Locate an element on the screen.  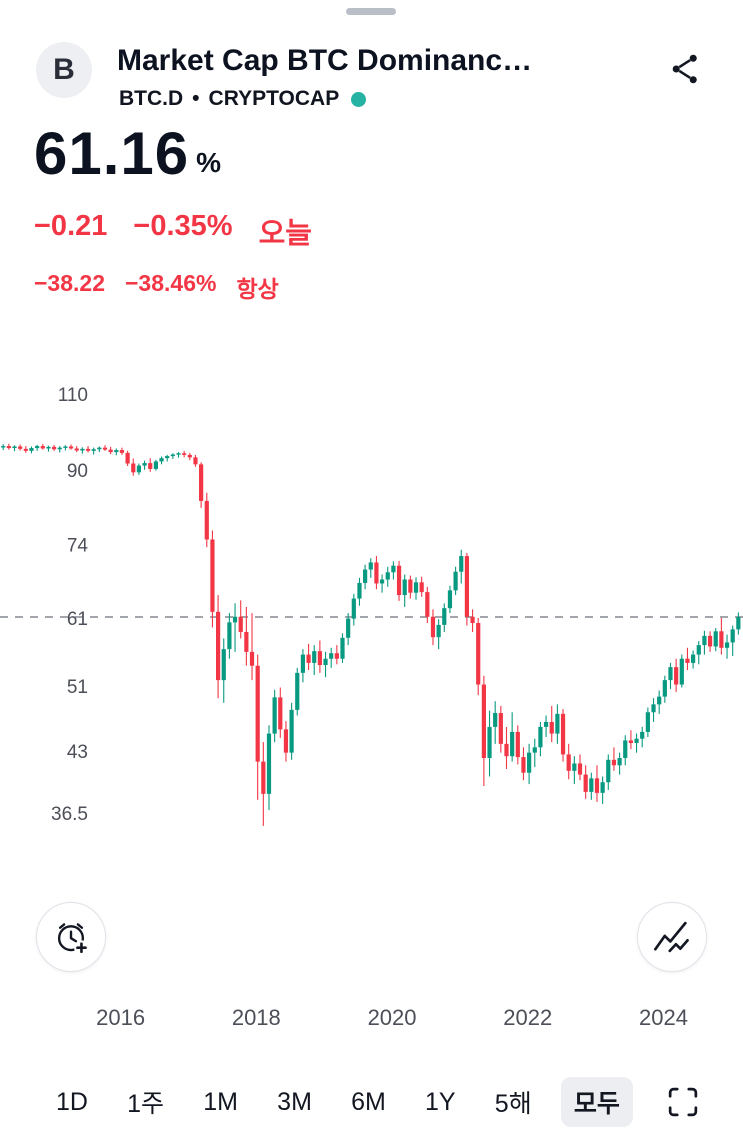
last-price-value: 61.16 is located at coordinates (112, 153).